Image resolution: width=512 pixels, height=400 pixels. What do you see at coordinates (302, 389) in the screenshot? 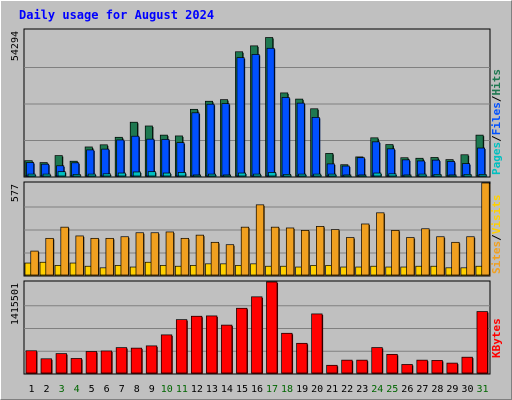
I see `x-tick-19: 19` at bounding box center [302, 389].